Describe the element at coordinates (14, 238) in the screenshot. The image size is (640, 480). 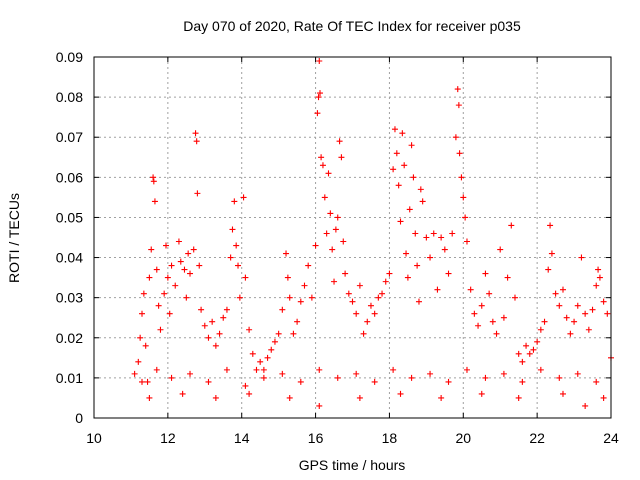
I see `y-axis-label: ROTI / TECUs` at that location.